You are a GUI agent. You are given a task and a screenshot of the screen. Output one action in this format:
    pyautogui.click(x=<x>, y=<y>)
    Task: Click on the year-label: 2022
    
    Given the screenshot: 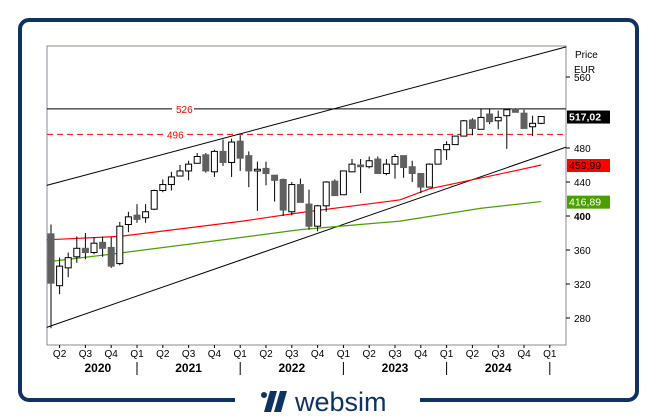 What is the action you would take?
    pyautogui.click(x=291, y=368)
    